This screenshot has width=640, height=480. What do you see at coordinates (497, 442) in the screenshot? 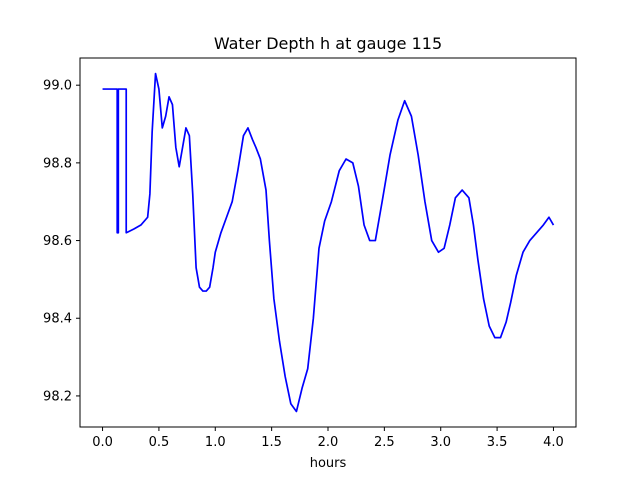
I see `x-tick-label: 3.5` at bounding box center [497, 442].